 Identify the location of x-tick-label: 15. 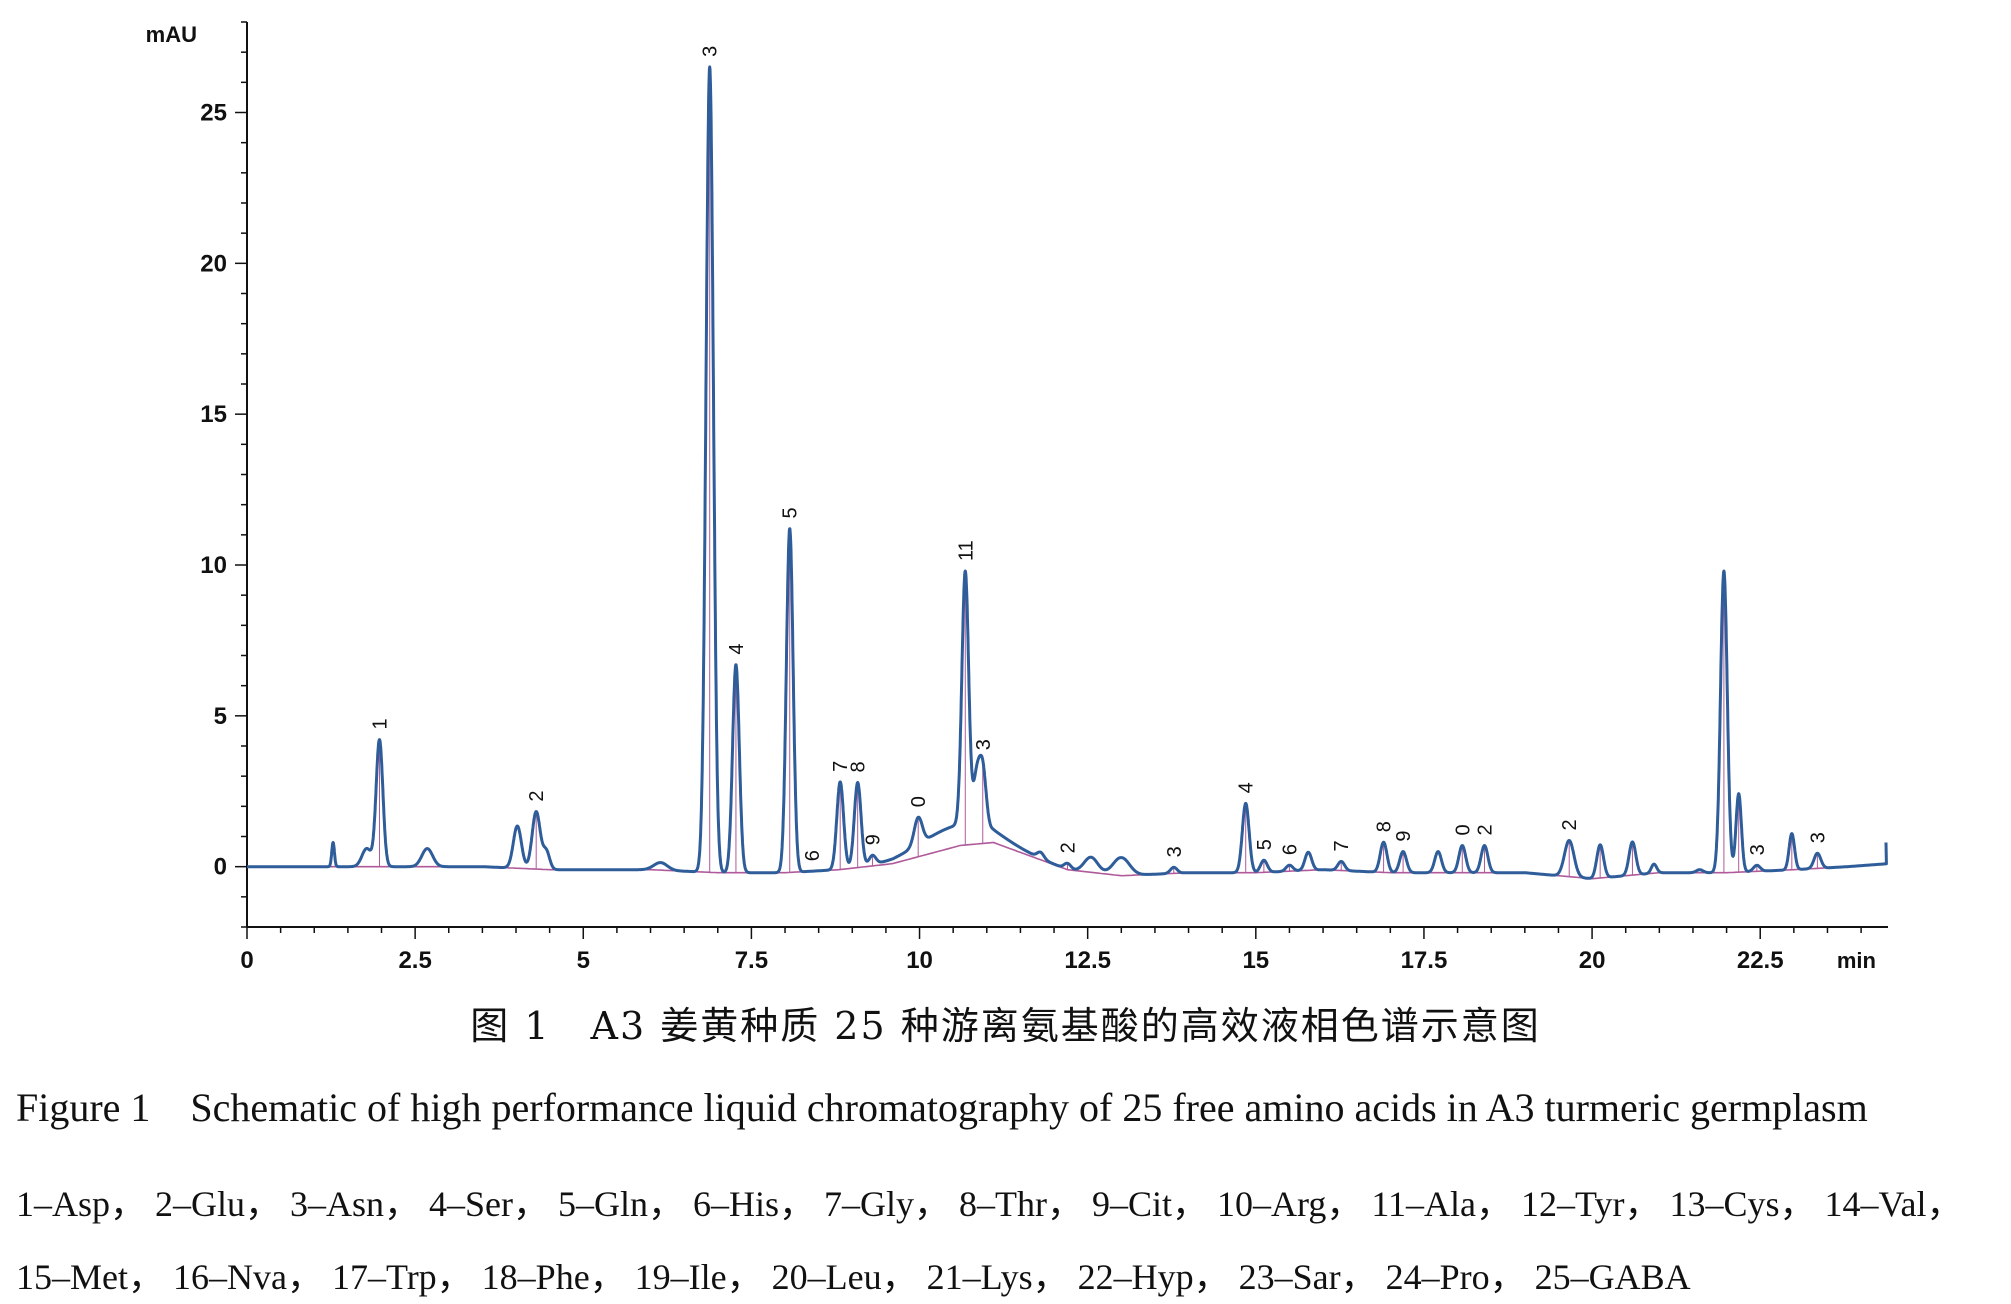
(1255, 960).